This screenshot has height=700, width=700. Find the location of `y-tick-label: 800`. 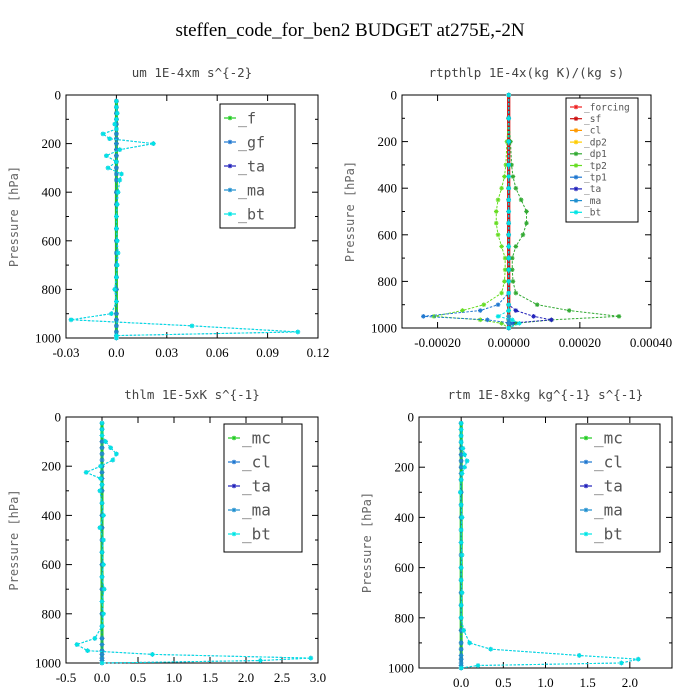

y-tick-label: 800 is located at coordinates (52, 613).